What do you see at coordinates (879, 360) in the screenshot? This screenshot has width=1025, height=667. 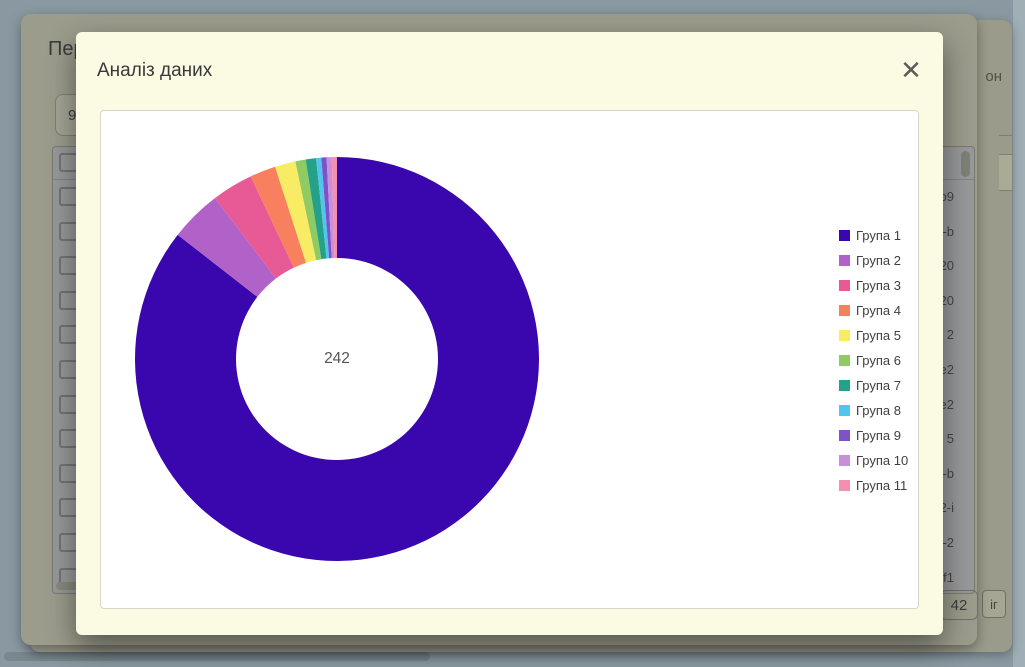 I see `legend-label: Група 6` at bounding box center [879, 360].